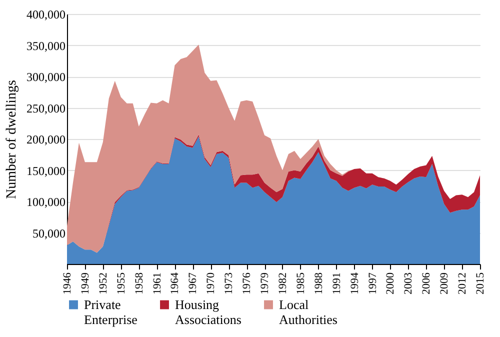 The height and width of the screenshot is (337, 500). Describe the element at coordinates (68, 283) in the screenshot. I see `x-tick-label: 1946` at that location.